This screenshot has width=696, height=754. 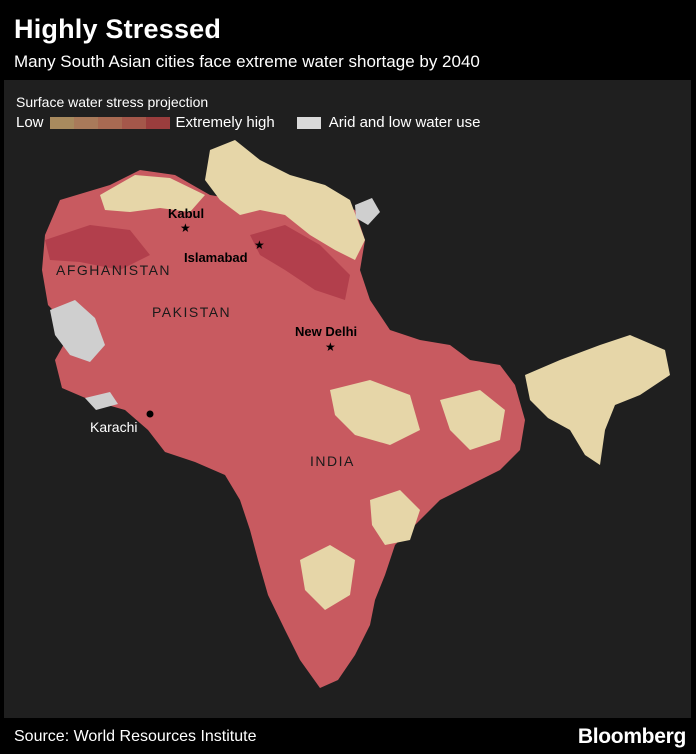 I want to click on chart-title: Highly Stressed, so click(x=118, y=29).